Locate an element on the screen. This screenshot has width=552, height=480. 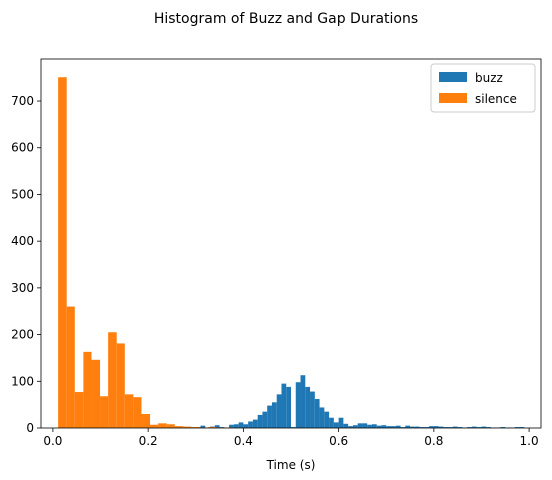
y-tick-label: 400 is located at coordinates (22, 241).